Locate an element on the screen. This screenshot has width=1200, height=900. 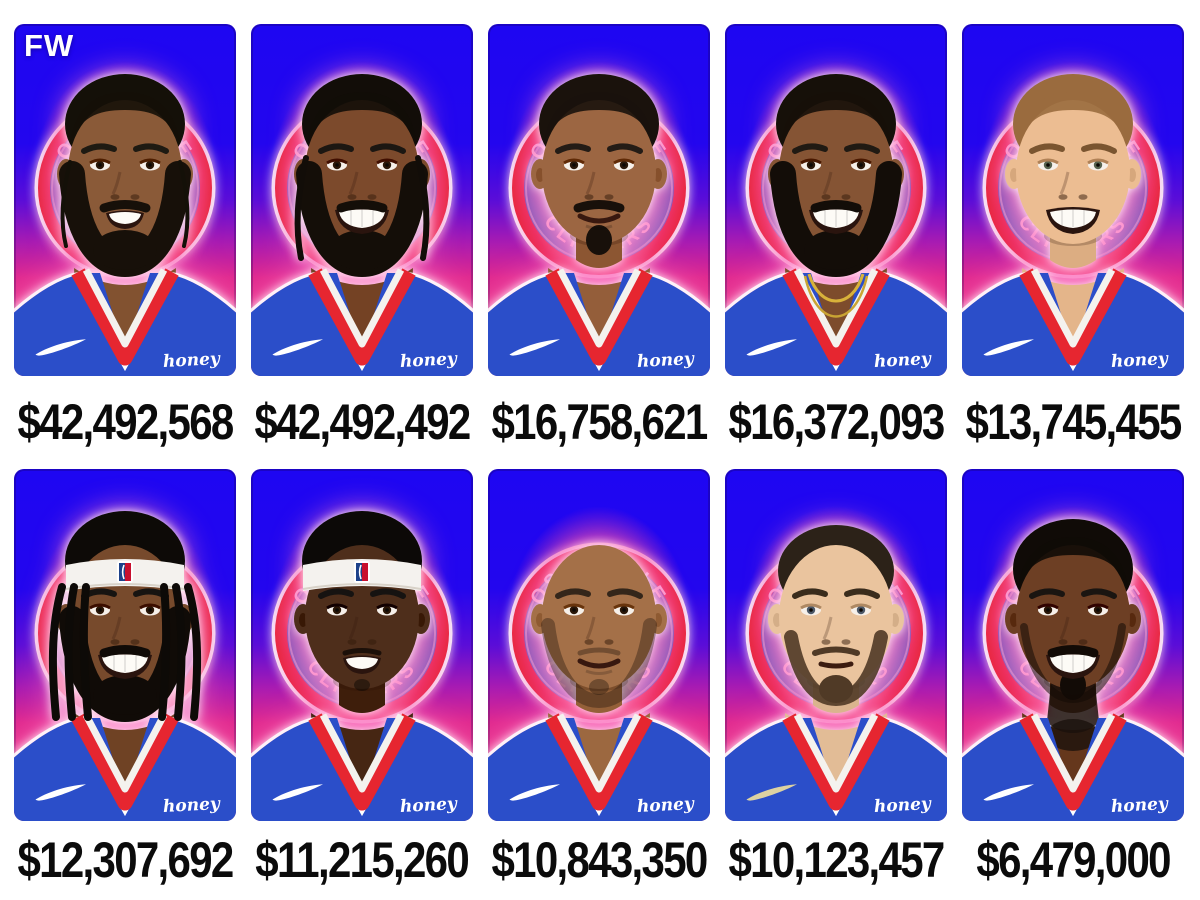
player-cell: LOS ANGELES CLIPPERS honey $42,492,492 is located at coordinates (362, 246).